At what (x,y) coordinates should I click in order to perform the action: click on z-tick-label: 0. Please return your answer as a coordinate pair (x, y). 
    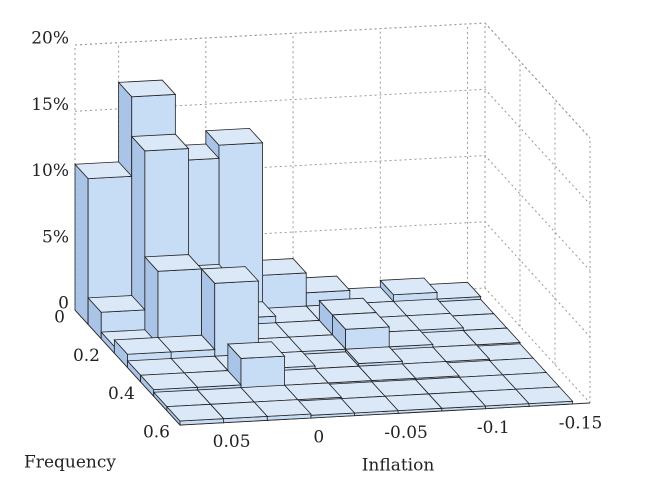
    Looking at the image, I should click on (63, 304).